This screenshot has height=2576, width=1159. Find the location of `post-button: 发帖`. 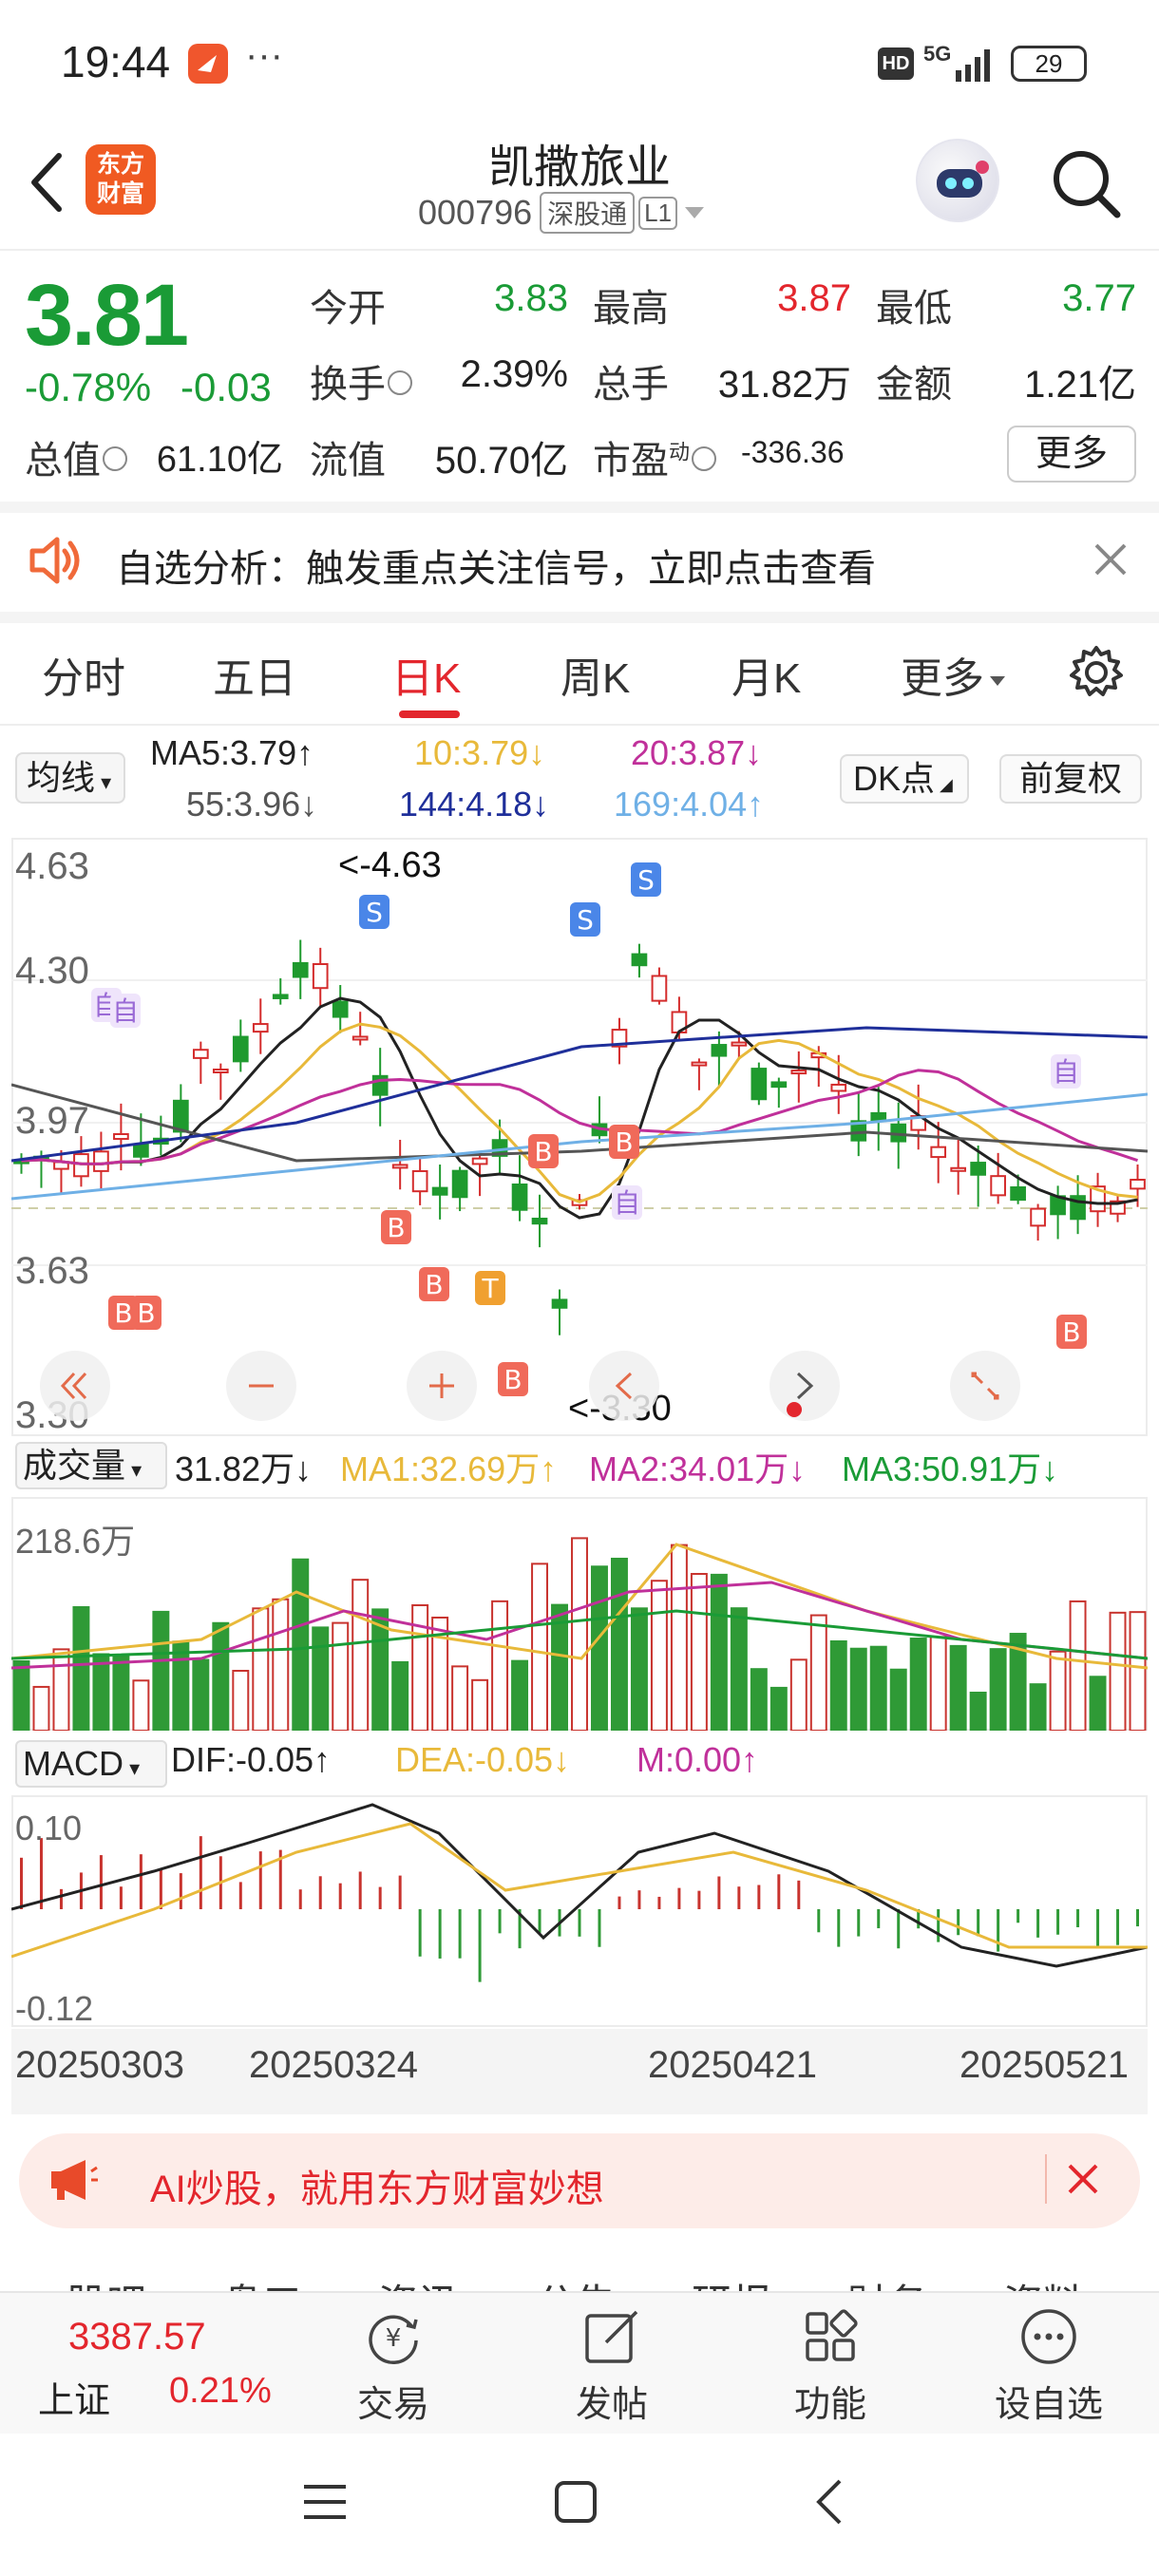

post-button: 发帖 is located at coordinates (612, 2366).